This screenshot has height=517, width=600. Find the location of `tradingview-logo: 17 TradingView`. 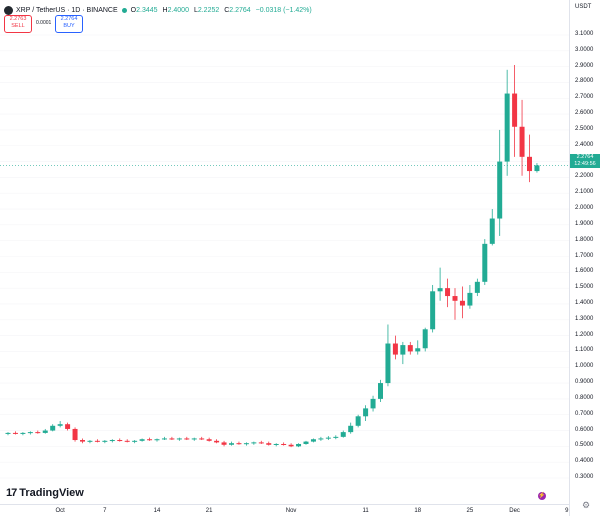

tradingview-logo: 17 TradingView is located at coordinates (45, 493).